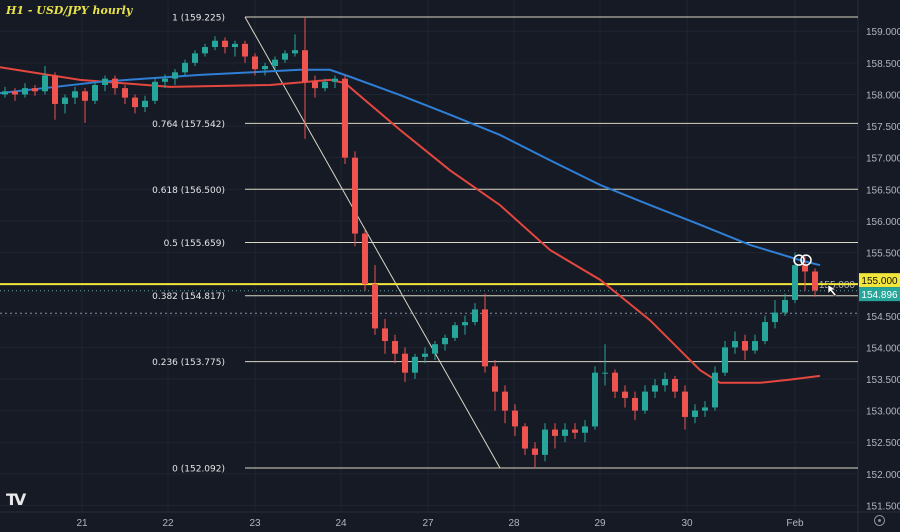  Describe the element at coordinates (883, 32) in the screenshot. I see `y-tick-label: 159.000` at that location.